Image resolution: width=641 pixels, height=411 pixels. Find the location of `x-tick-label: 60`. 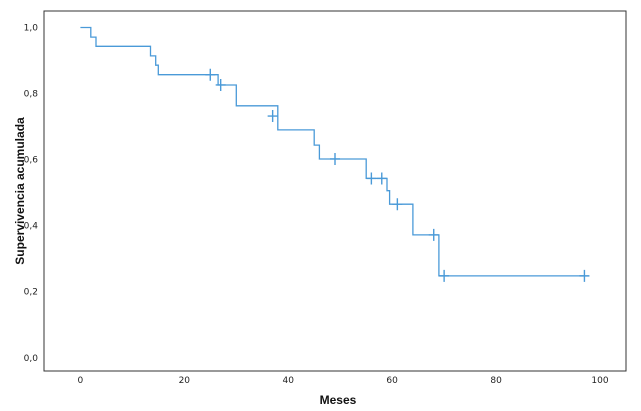

x-tick-label: 60 is located at coordinates (392, 381).